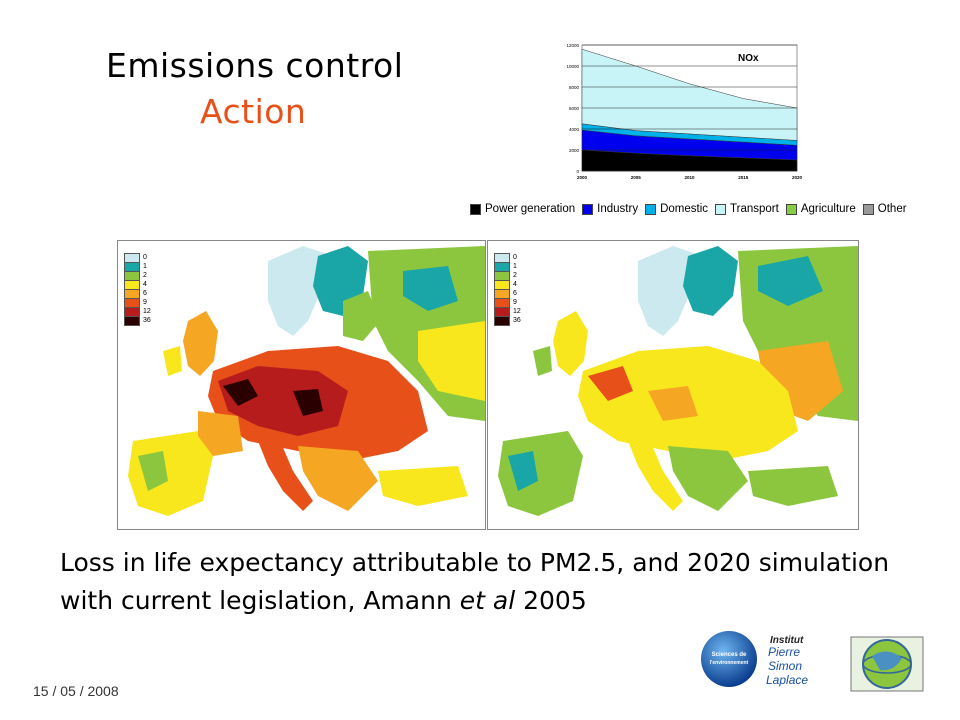 This screenshot has height=720, width=960. What do you see at coordinates (729, 655) in the screenshot?
I see `svg-text: Sciences de` at bounding box center [729, 655].